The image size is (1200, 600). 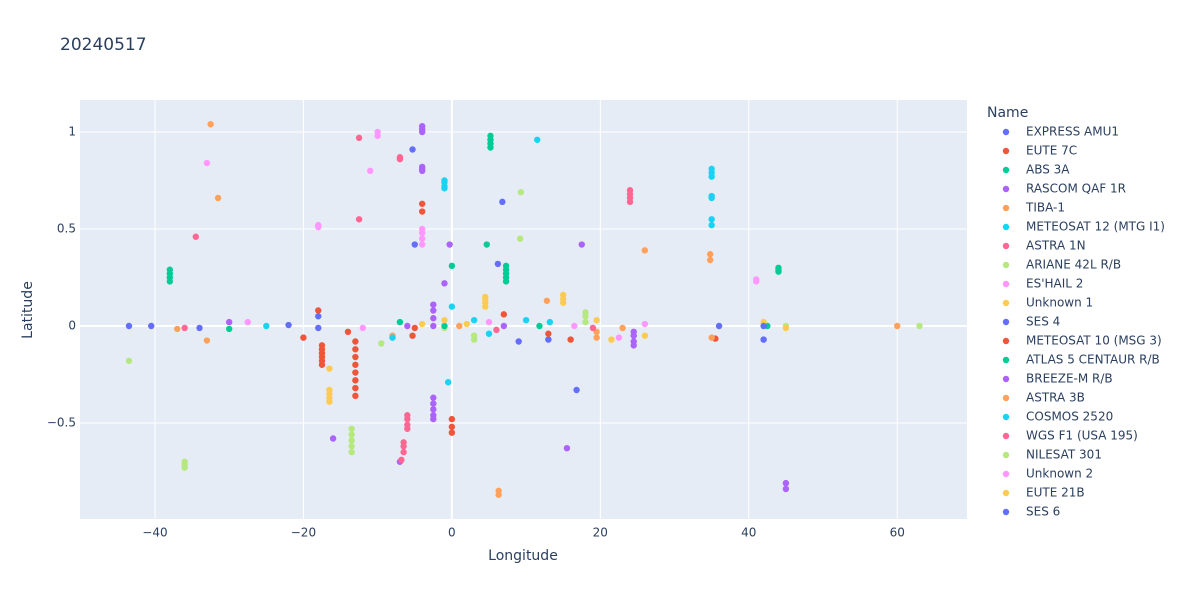 What do you see at coordinates (1059, 303) in the screenshot?
I see `legend-label: Unknown 1` at bounding box center [1059, 303].